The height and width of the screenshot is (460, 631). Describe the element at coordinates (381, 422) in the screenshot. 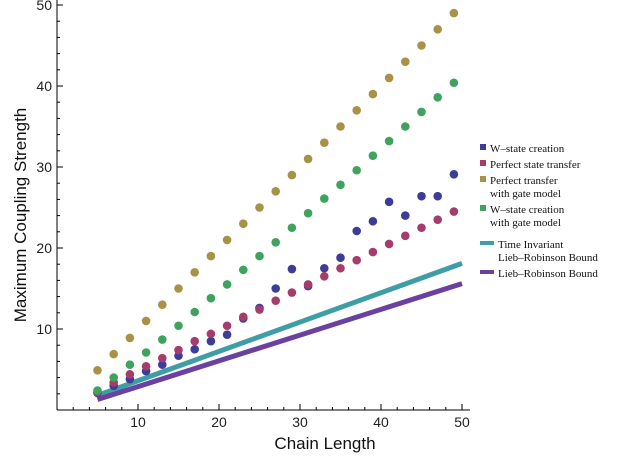

I see `x-tick-label: 40` at that location.